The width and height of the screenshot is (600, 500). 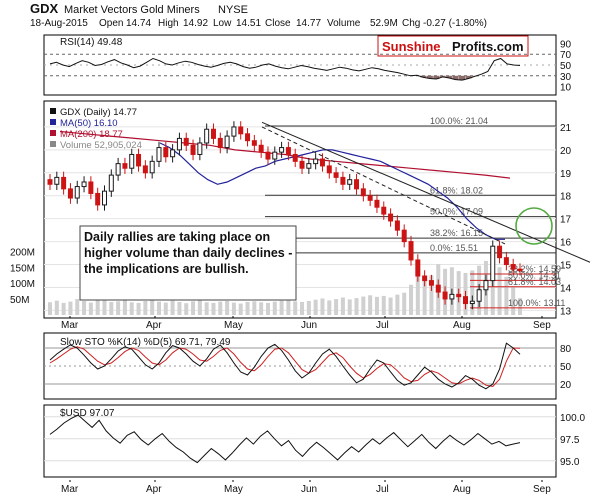 What do you see at coordinates (145, 342) in the screenshot?
I see `stochastic-title: Slow STO %K(14) %D(5) 69.71, 79.49` at bounding box center [145, 342].